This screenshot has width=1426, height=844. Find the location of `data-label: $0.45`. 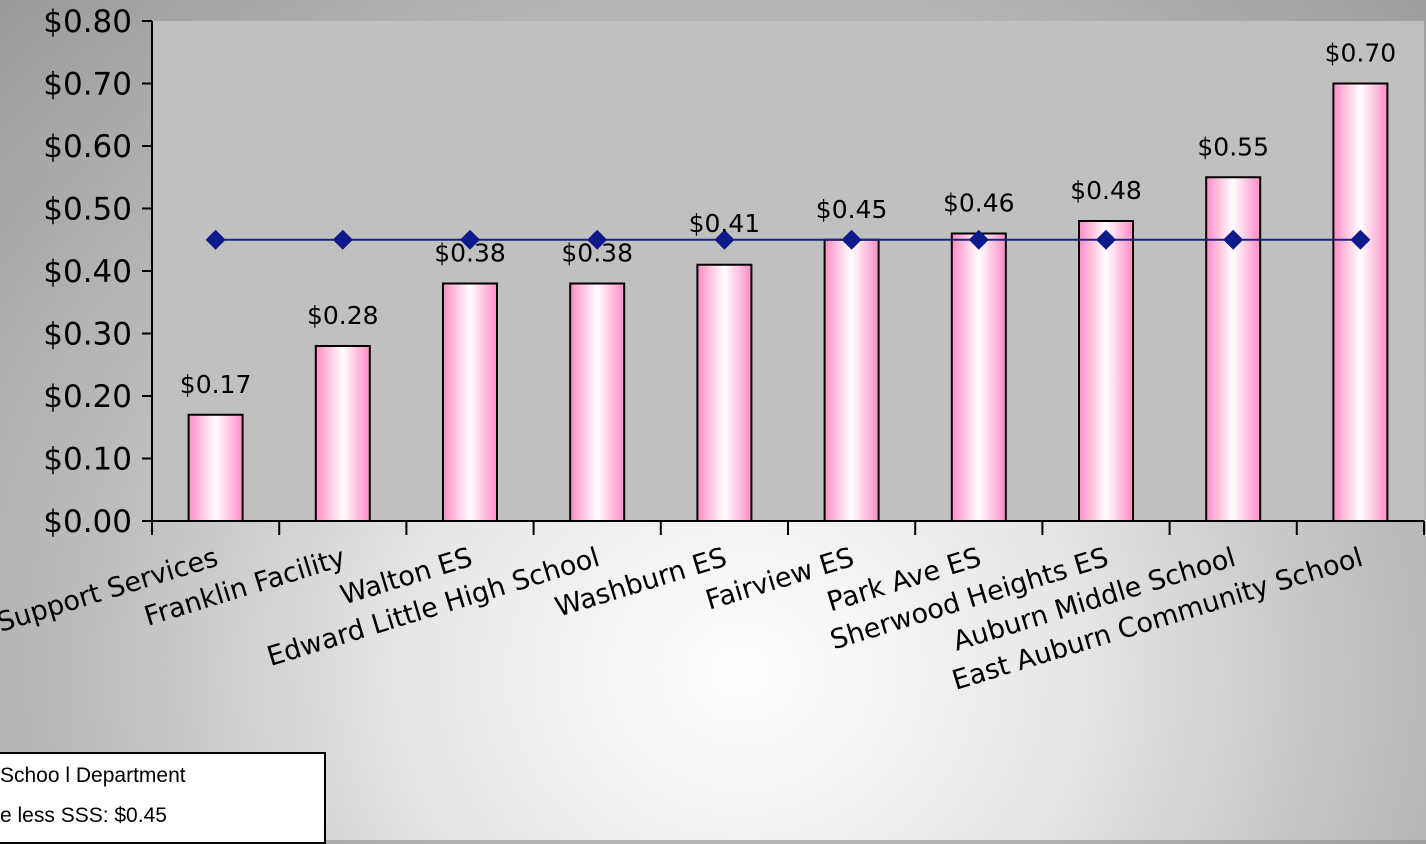

data-label: $0.45 is located at coordinates (852, 209).